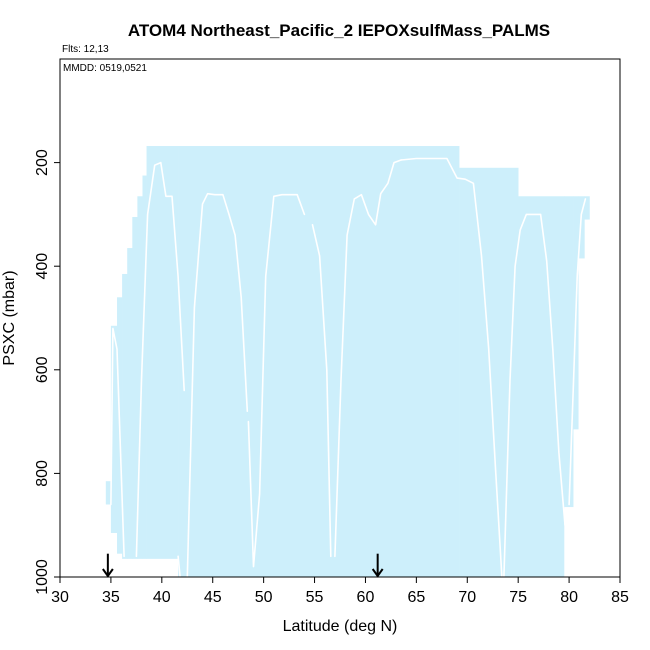  I want to click on x-tick-label-2: 40, so click(162, 597).